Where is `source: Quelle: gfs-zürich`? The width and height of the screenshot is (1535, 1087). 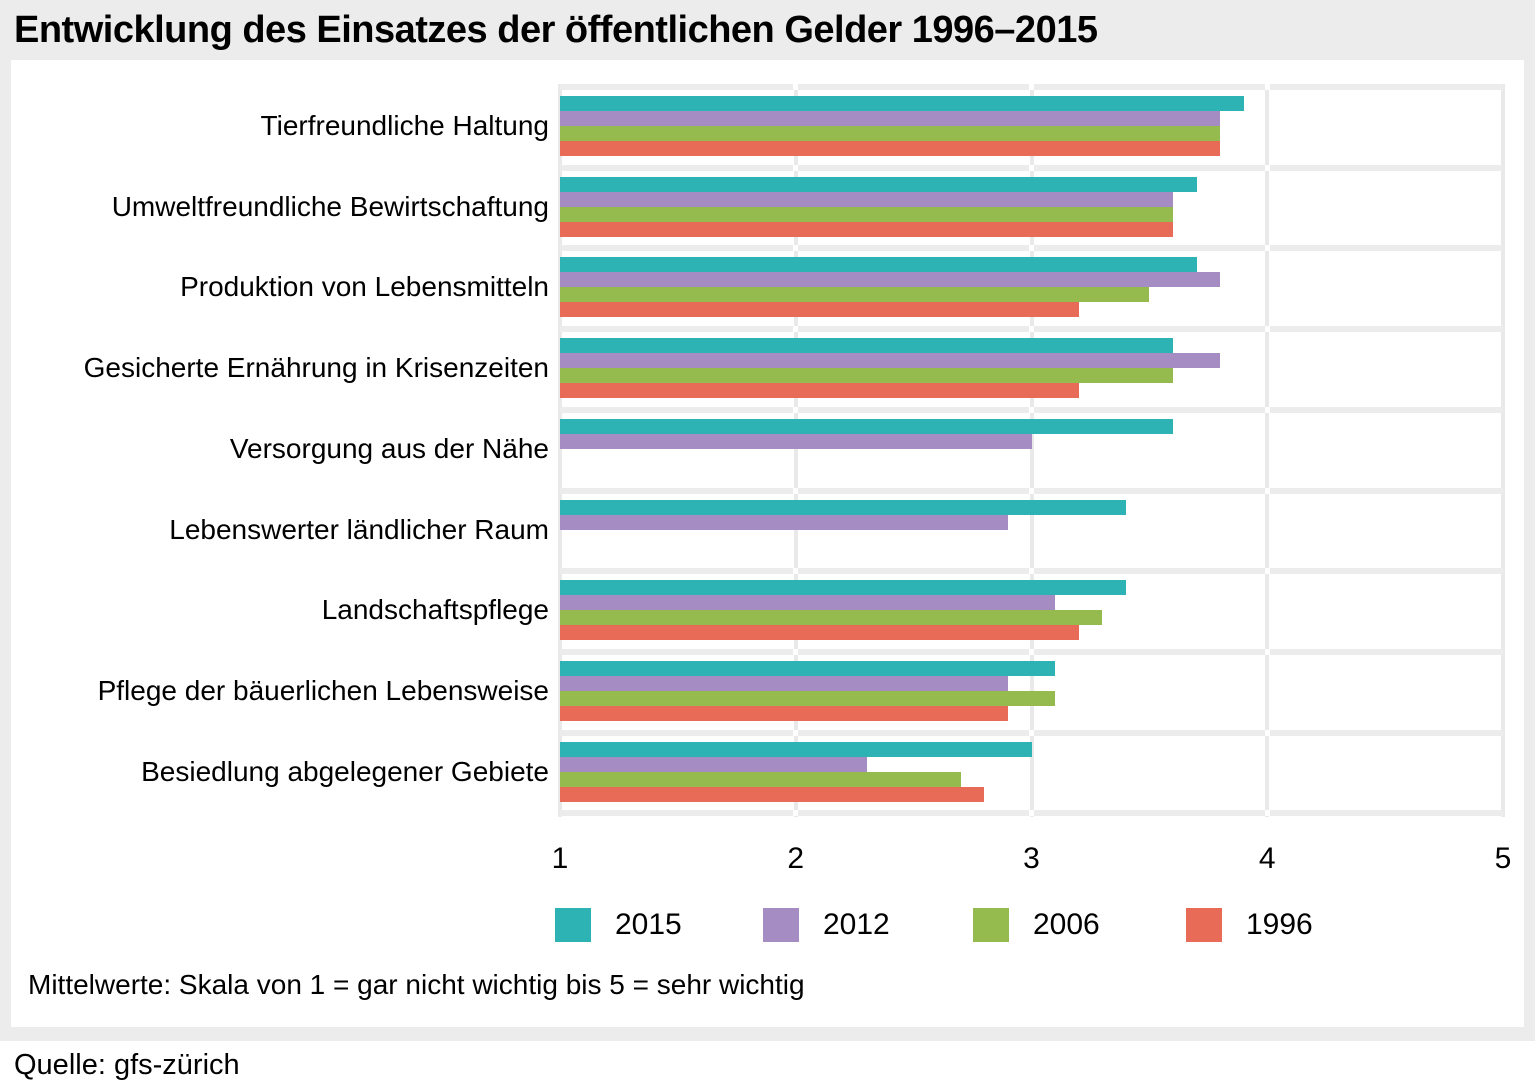
source: Quelle: gfs-zürich is located at coordinates (127, 1065).